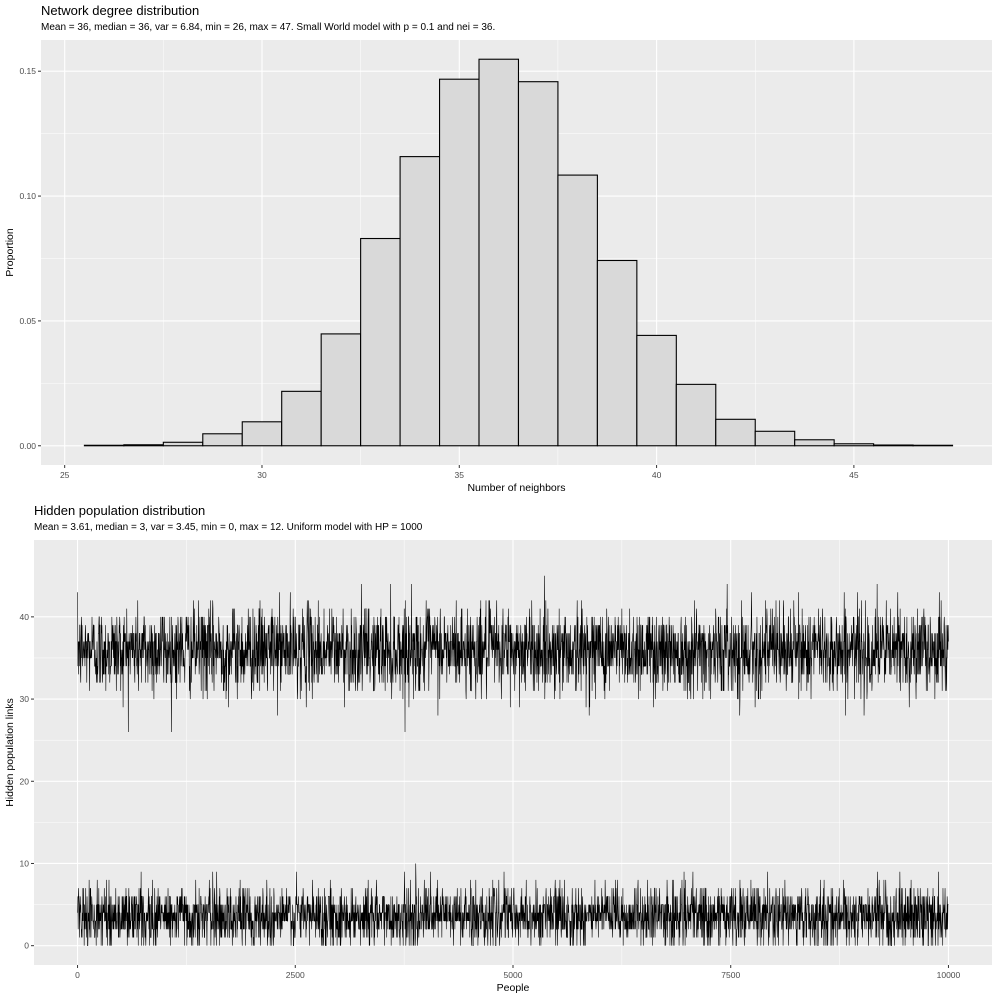  Describe the element at coordinates (513, 975) in the screenshot. I see `x-tick-label: 5000` at that location.